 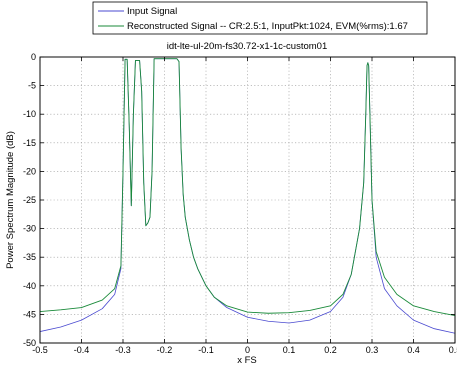 I want to click on y-axis-label: Power Spectrum Magnitude (dB), so click(x=10, y=200).